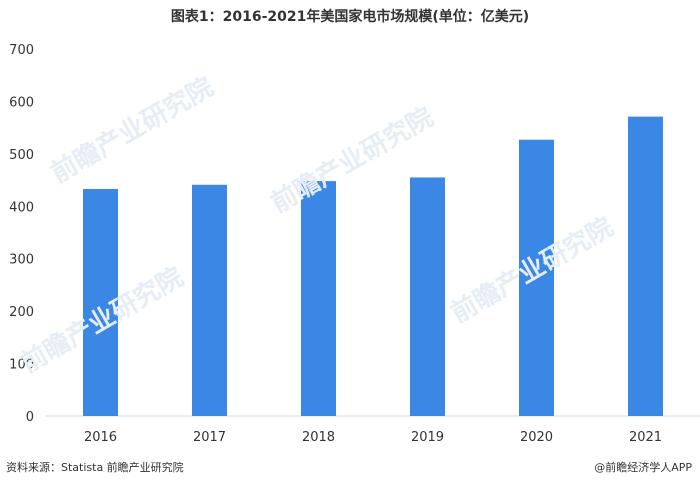 The height and width of the screenshot is (486, 700). What do you see at coordinates (643, 467) in the screenshot?
I see `brand-credit: @前瞻经济学人APP` at bounding box center [643, 467].